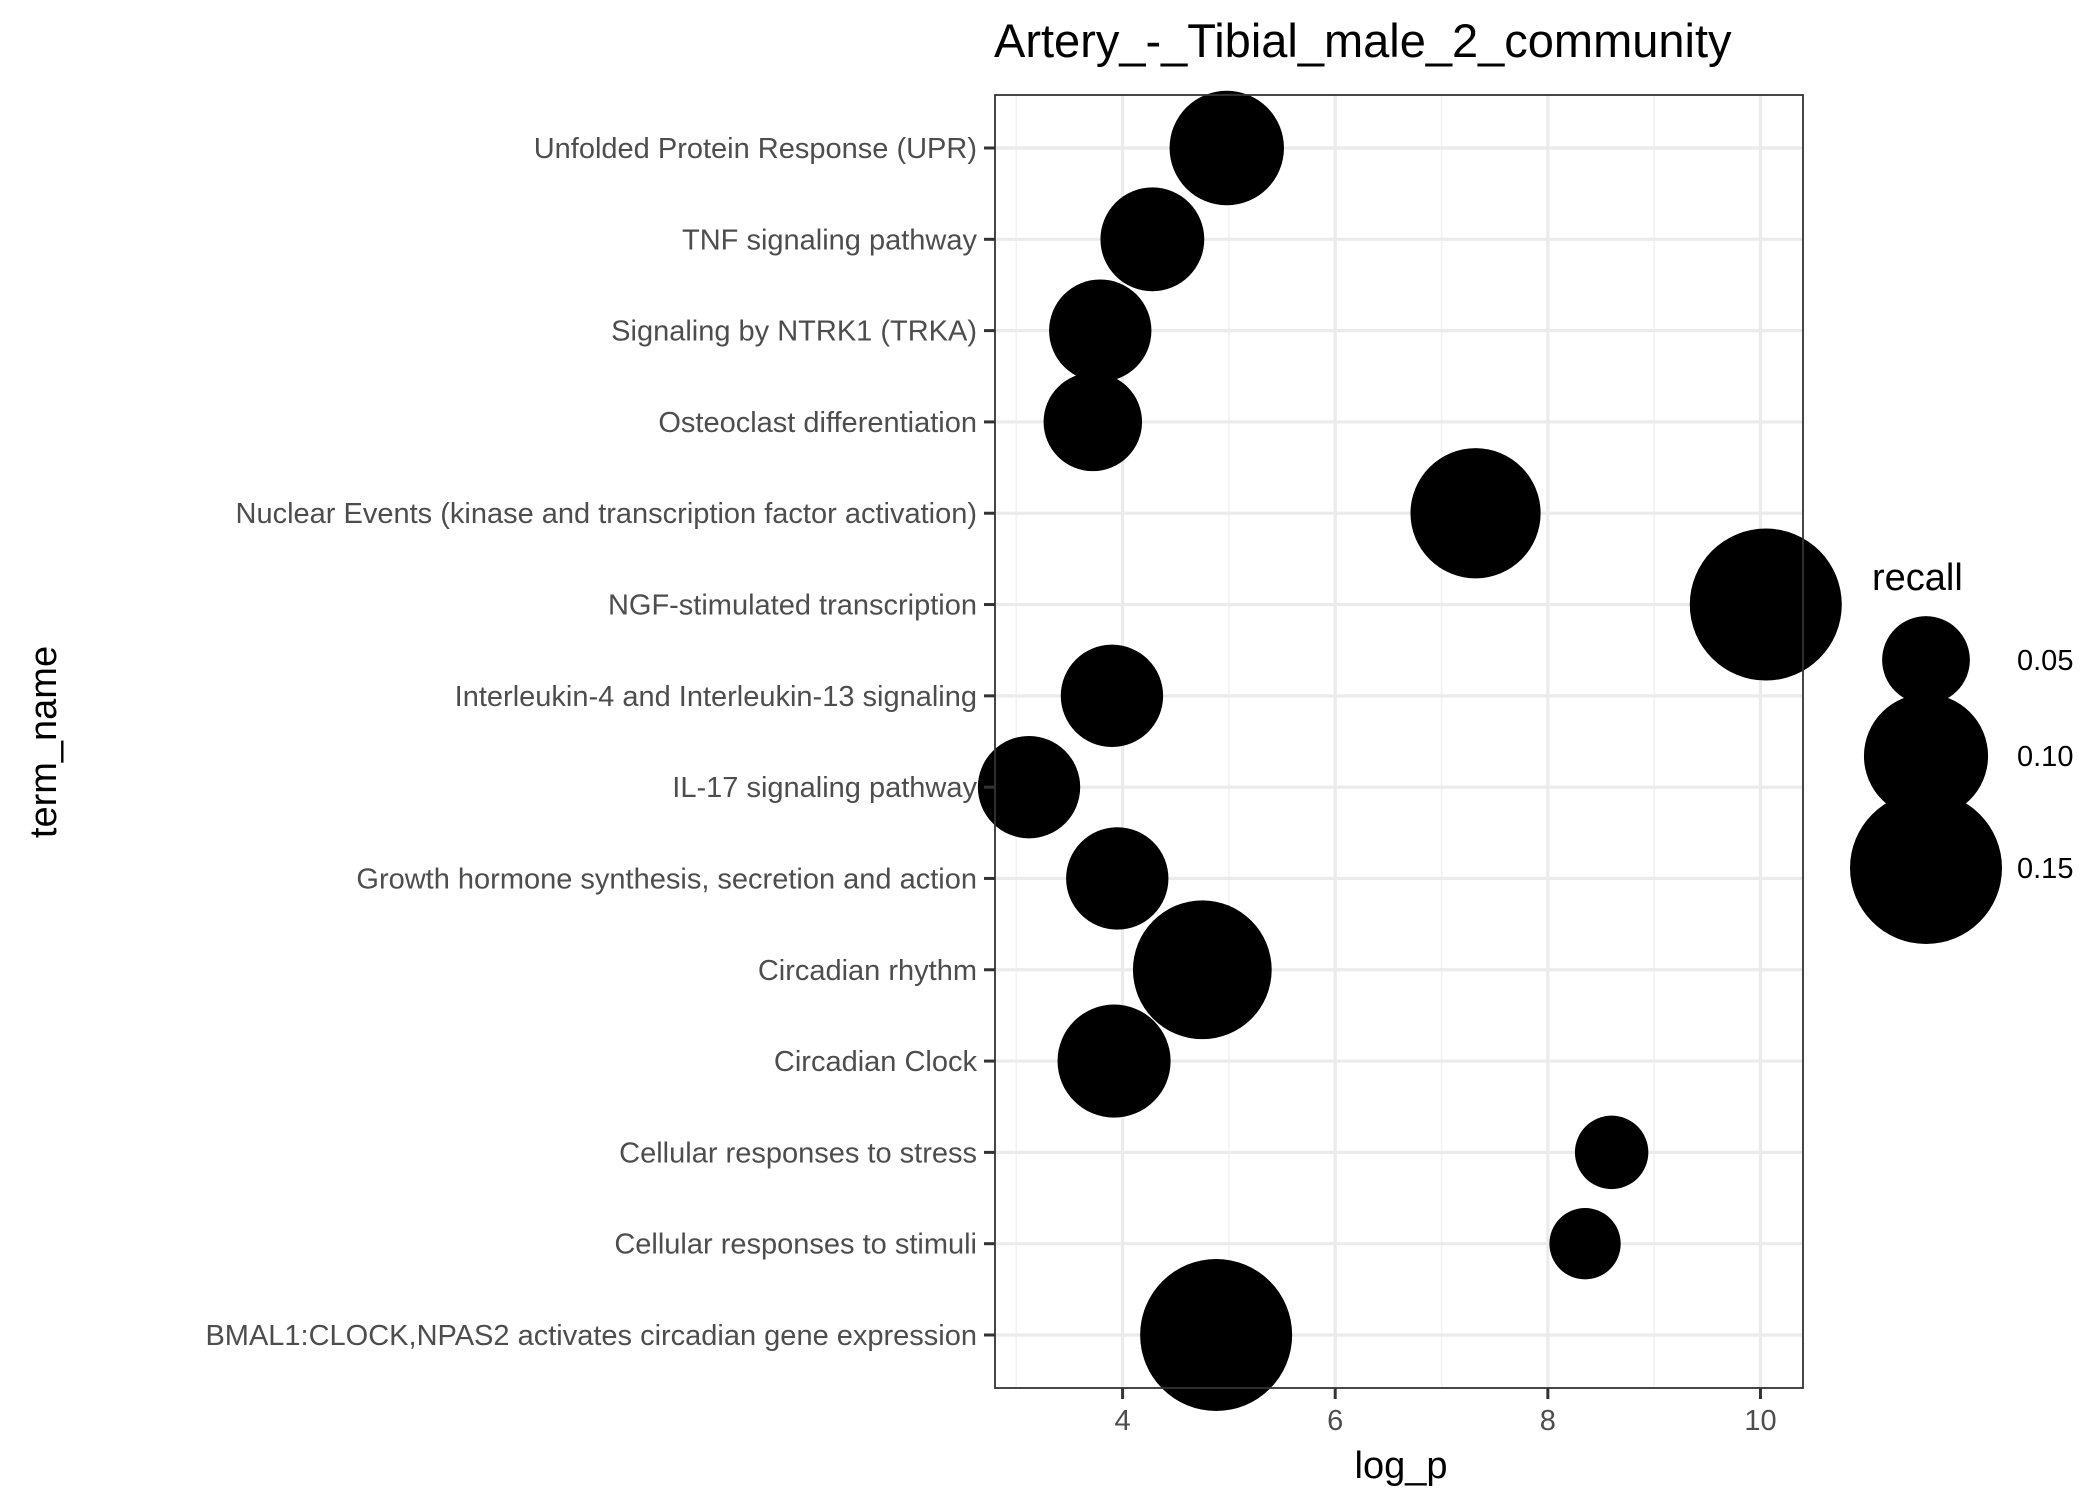 This screenshot has width=2100, height=1499. Describe the element at coordinates (1401, 1466) in the screenshot. I see `x-axis-title: log_p` at that location.